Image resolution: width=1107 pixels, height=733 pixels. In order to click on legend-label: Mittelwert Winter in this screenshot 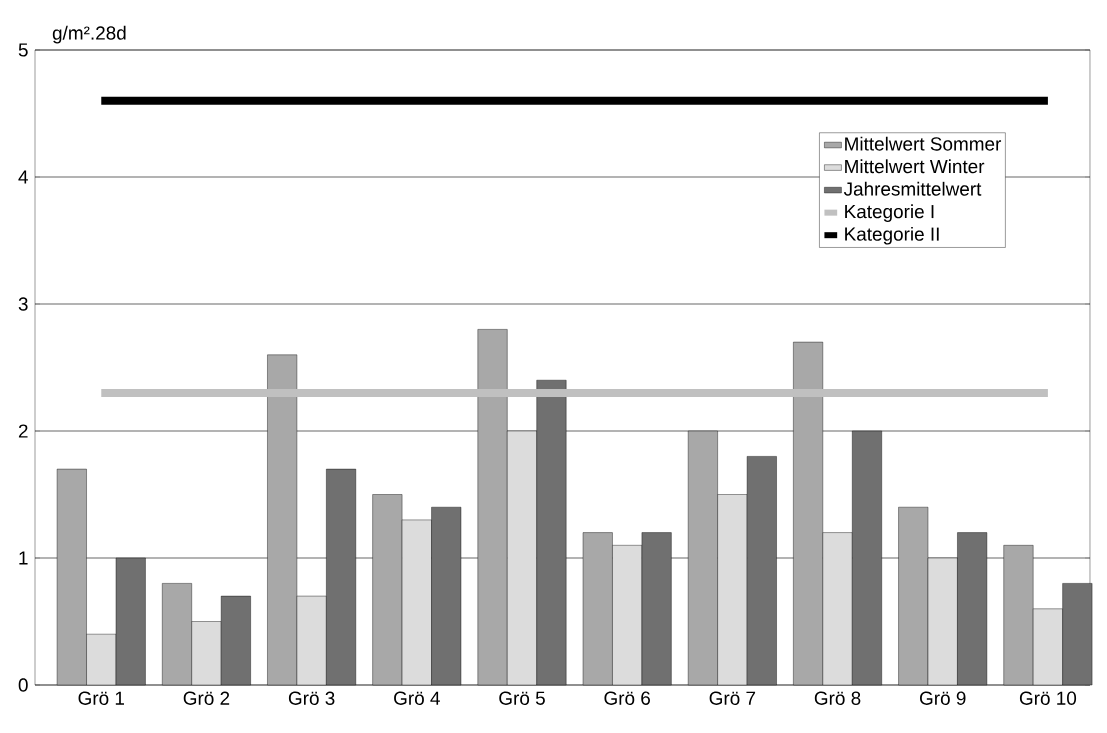, I will do `click(915, 166)`.